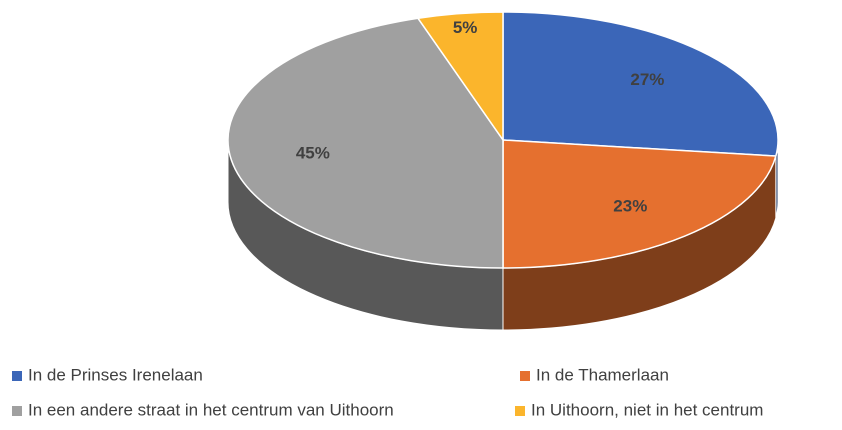 This screenshot has width=842, height=430. Describe the element at coordinates (115, 374) in the screenshot. I see `legend-label: In de Prinses Irenelaan` at that location.